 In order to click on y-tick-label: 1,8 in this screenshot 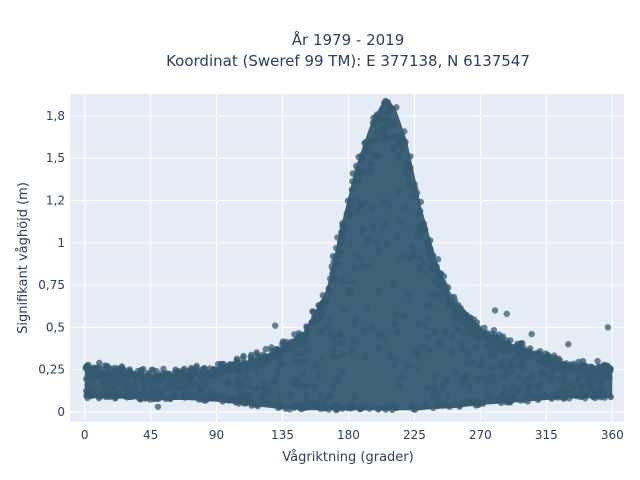, I will do `click(55, 116)`.